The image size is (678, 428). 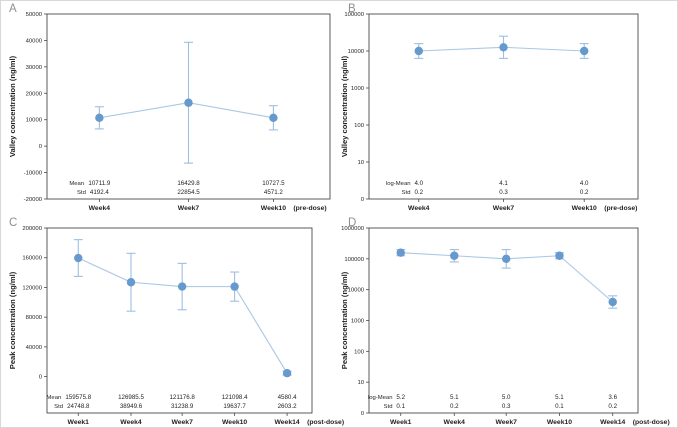 What do you see at coordinates (33, 200) in the screenshot?
I see `y-tick-label: -20000` at bounding box center [33, 200].